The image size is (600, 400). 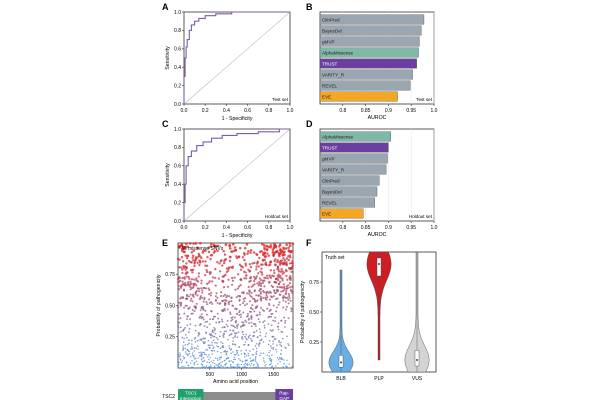 What do you see at coordinates (237, 58) in the screenshot?
I see `diagonal-reference-line` at bounding box center [237, 58].